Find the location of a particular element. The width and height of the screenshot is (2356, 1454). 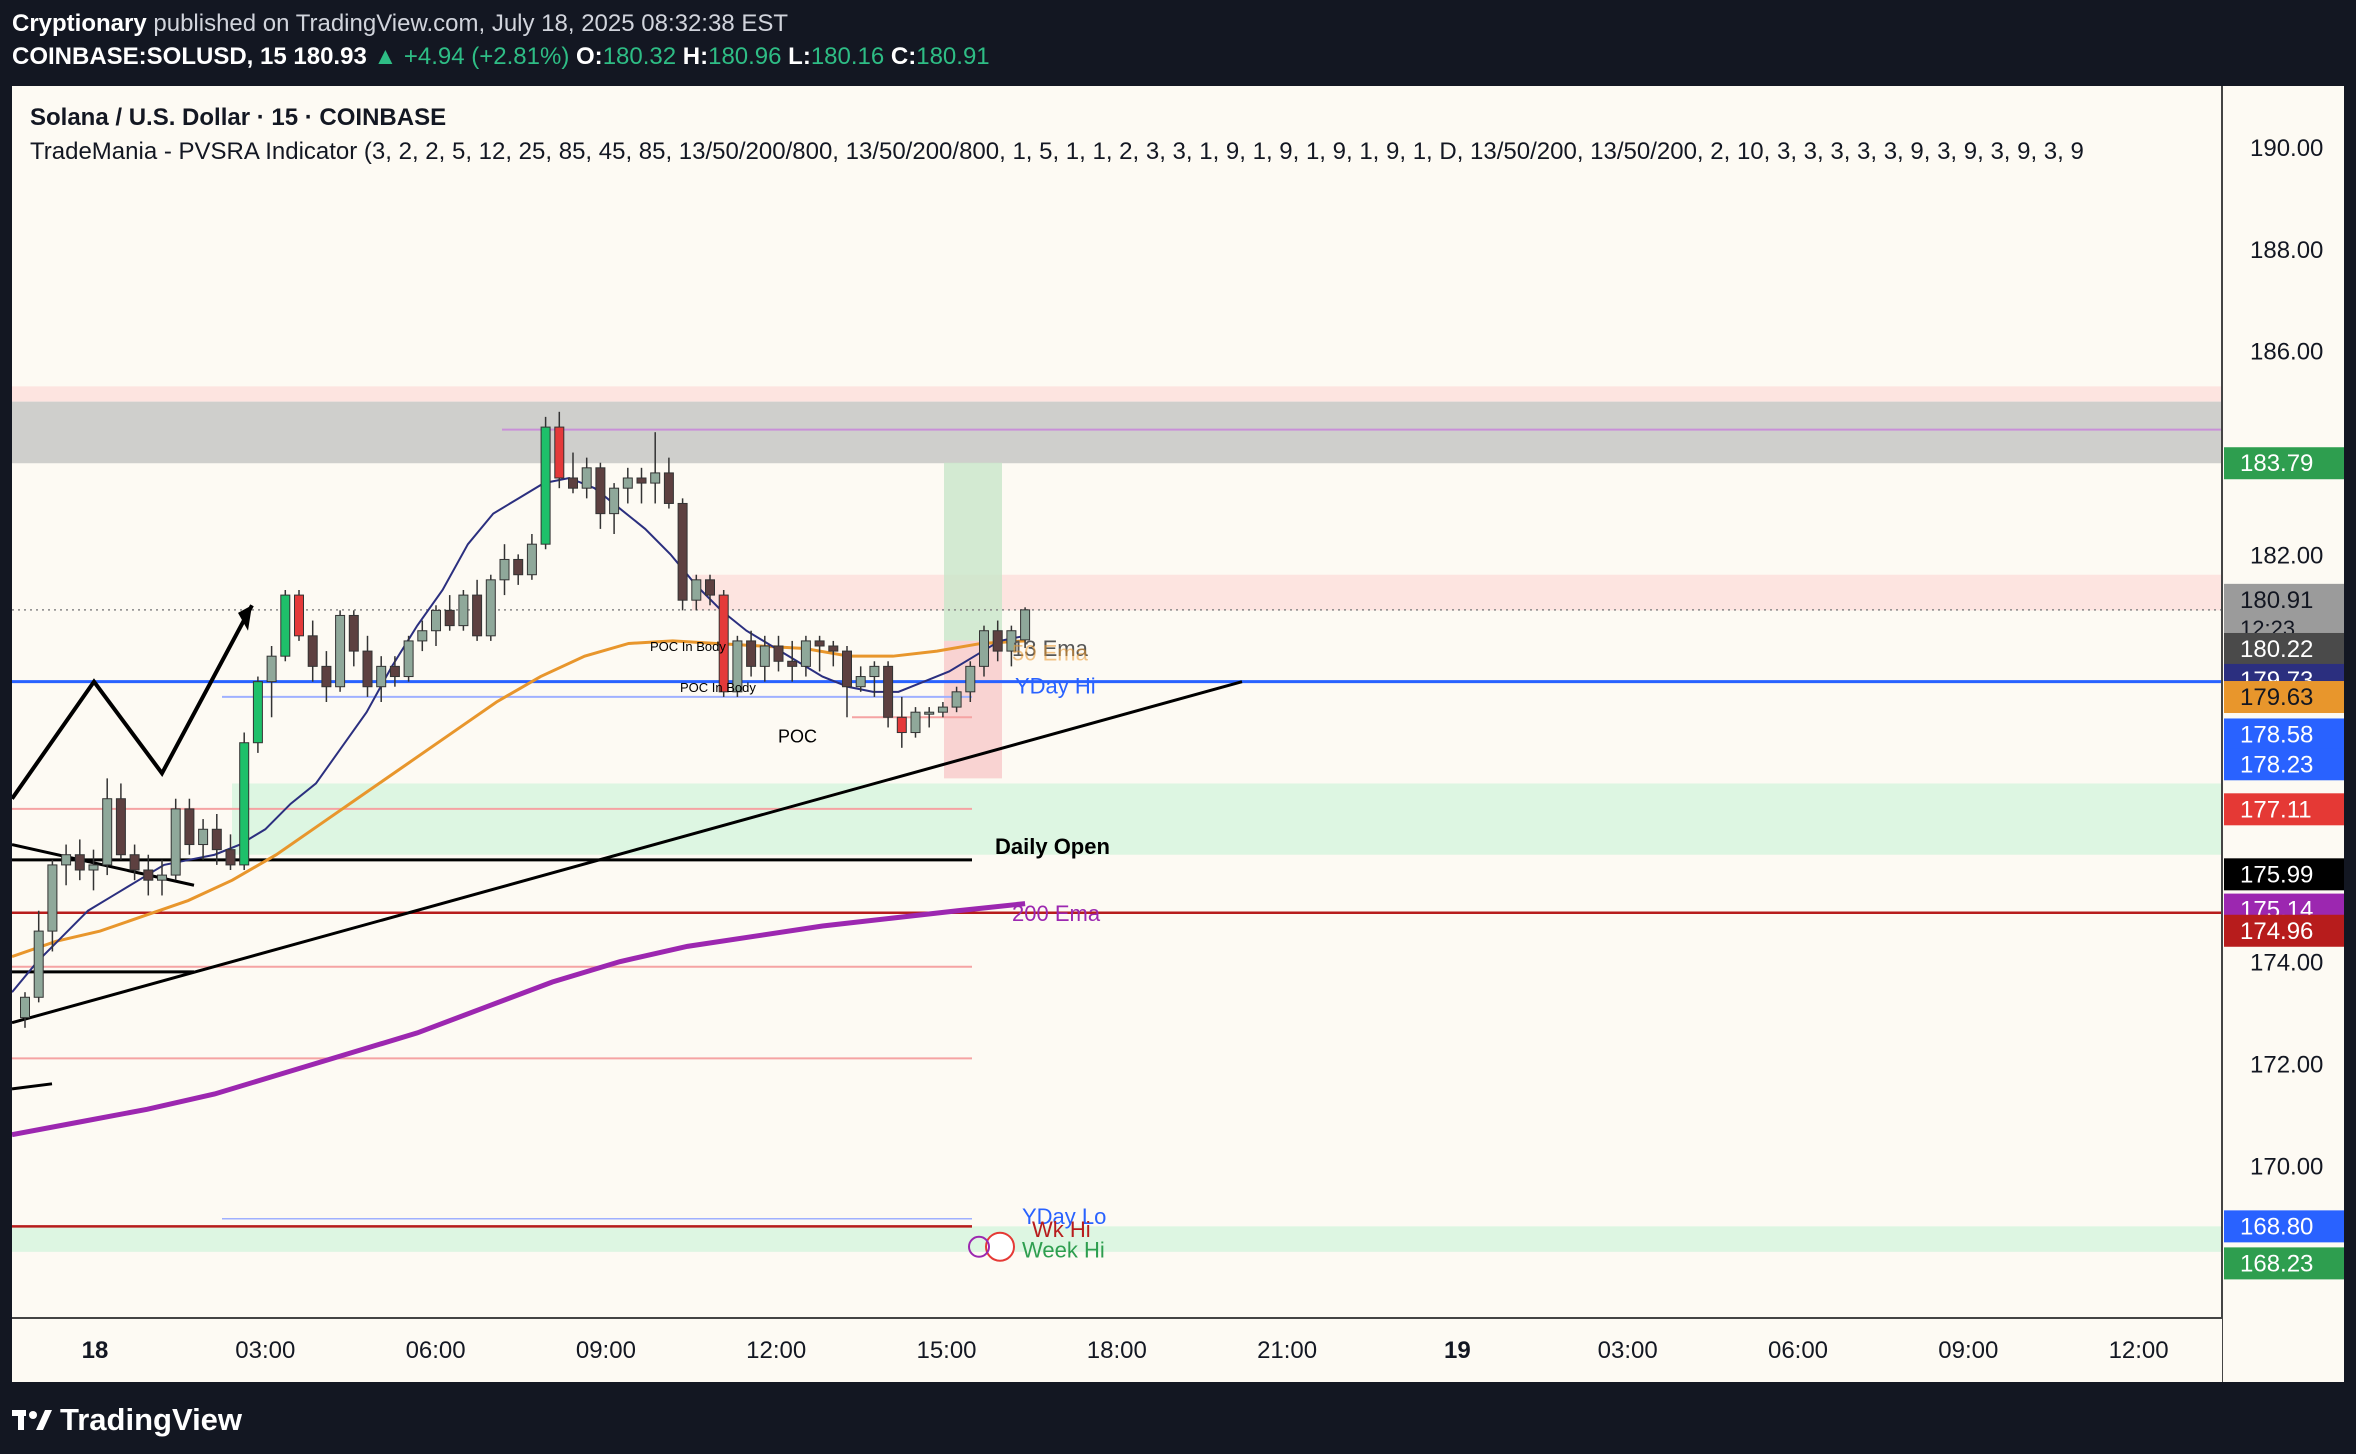

price-level-tag: 178.58 is located at coordinates (2284, 734).